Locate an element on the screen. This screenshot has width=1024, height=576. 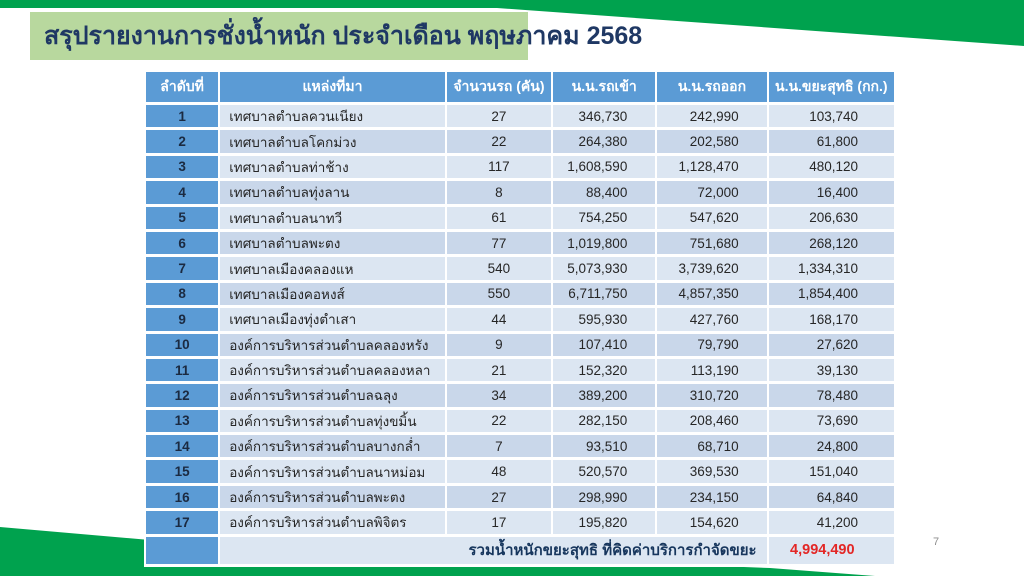
column-header-weight-out: น.น.รถออก is located at coordinates (712, 87).